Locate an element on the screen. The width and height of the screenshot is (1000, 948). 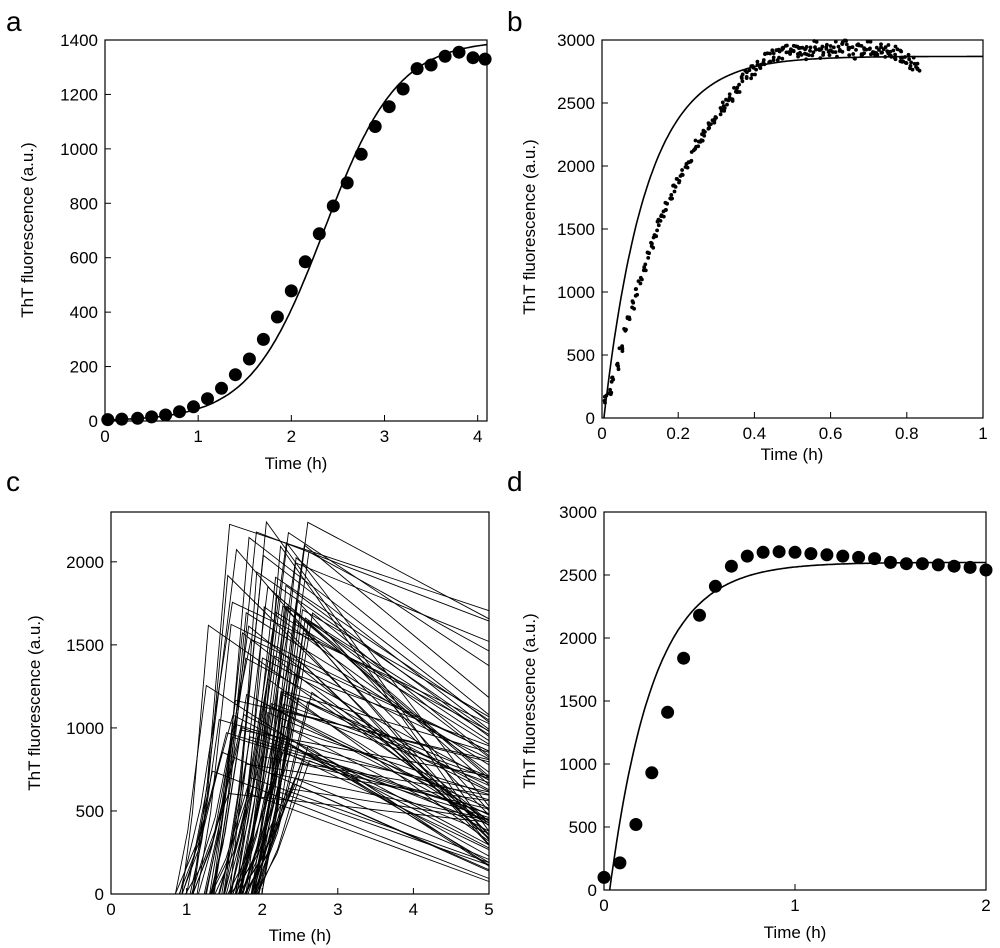
y-axis-label-d: ThT fluorescence (a.u.) is located at coordinates (529, 700).